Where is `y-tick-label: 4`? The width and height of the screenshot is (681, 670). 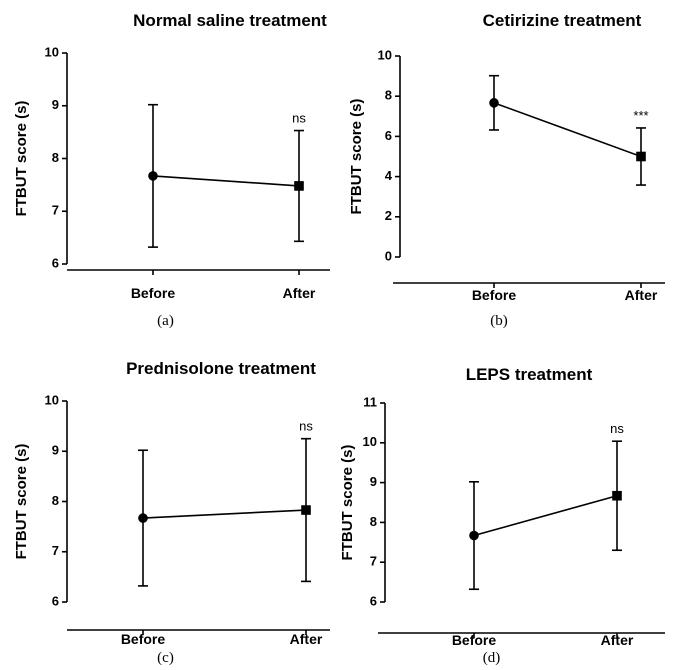
y-tick-label: 4 is located at coordinates (389, 175).